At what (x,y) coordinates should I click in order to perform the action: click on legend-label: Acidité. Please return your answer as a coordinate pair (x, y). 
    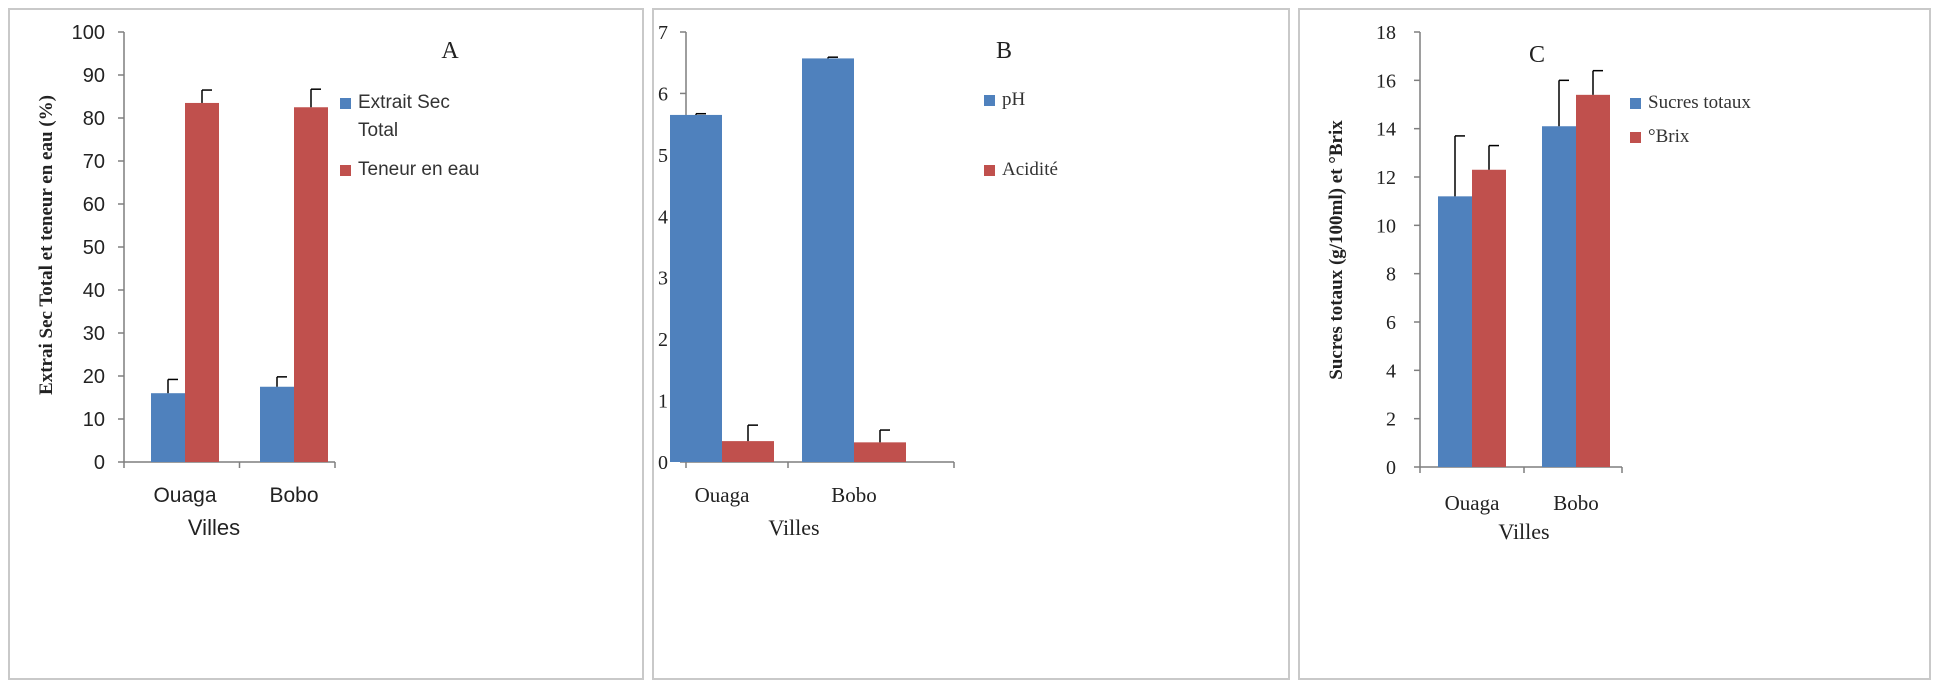
    Looking at the image, I should click on (1030, 169).